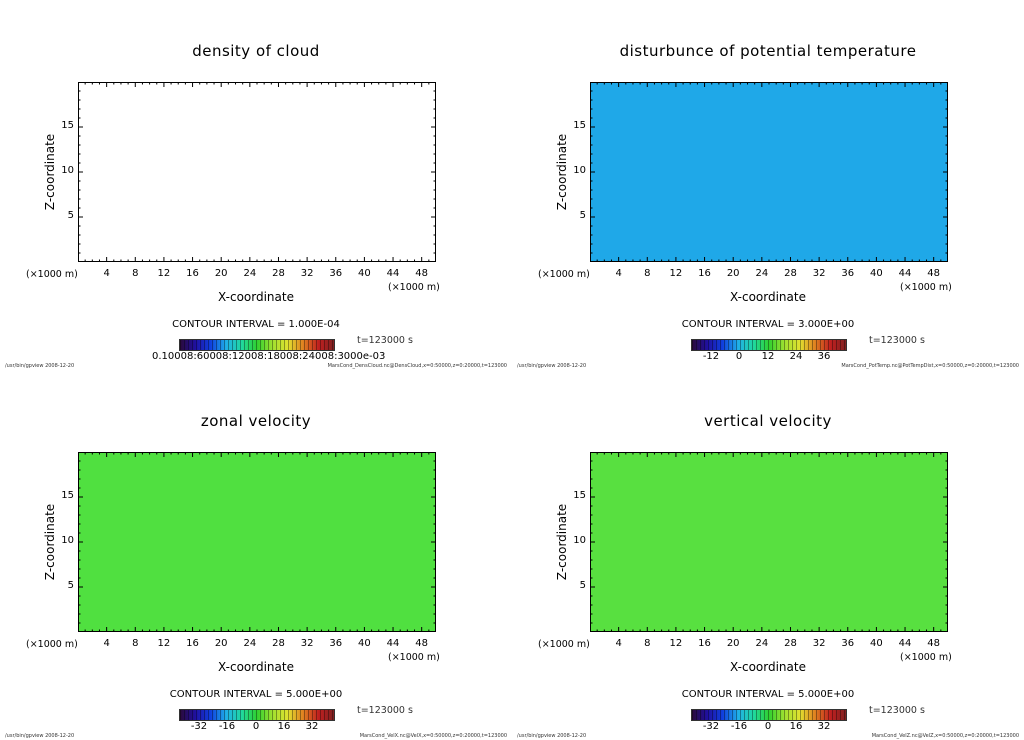 This screenshot has height=740, width=1024. I want to click on colorbar-tick-label: 24, so click(796, 356).